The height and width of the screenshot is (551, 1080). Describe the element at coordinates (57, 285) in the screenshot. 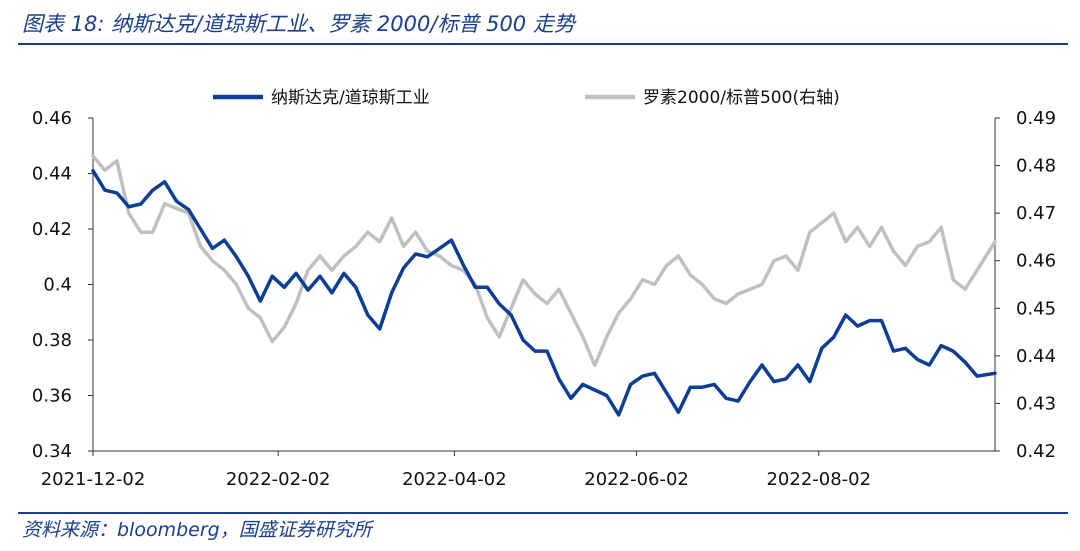

I see `y-left-tick-label: 0.4` at that location.